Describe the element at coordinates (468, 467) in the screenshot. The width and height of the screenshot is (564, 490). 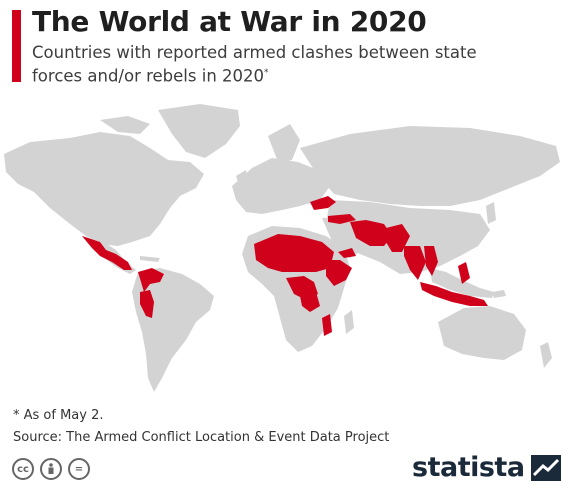
I see `brand-name: statista` at that location.